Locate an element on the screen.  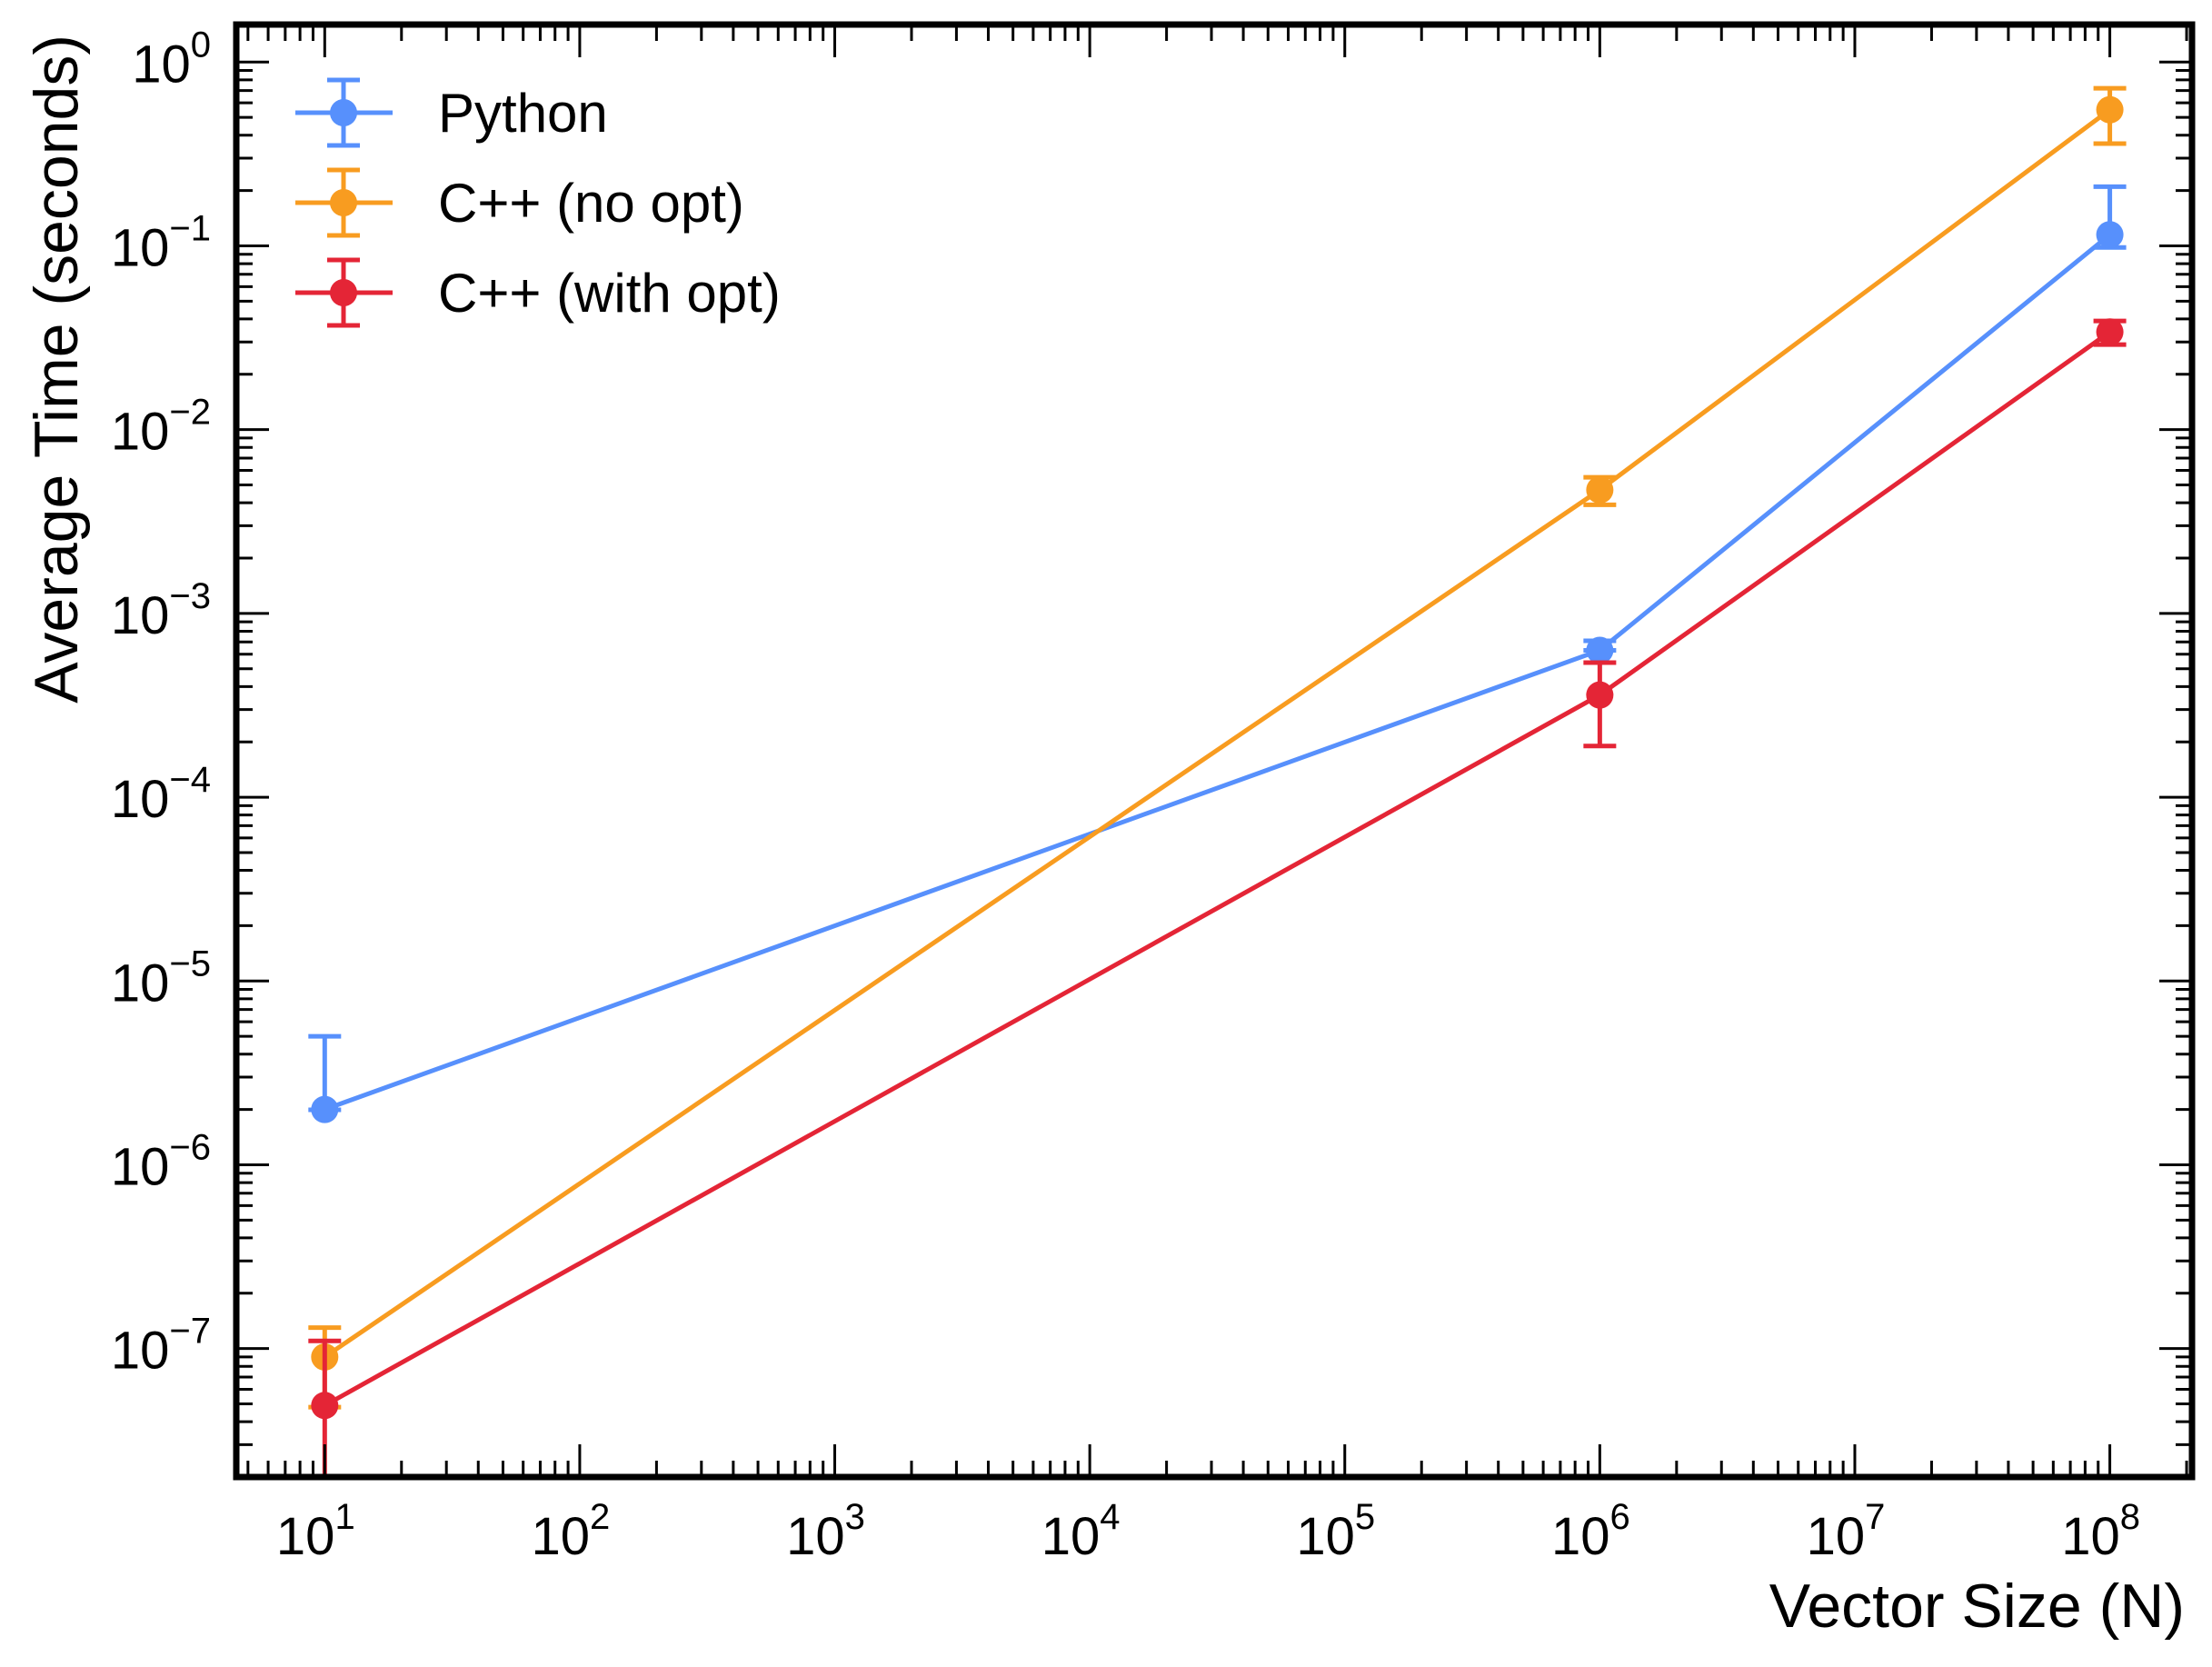
y-tick-exponent: −1 is located at coordinates (190, 228).